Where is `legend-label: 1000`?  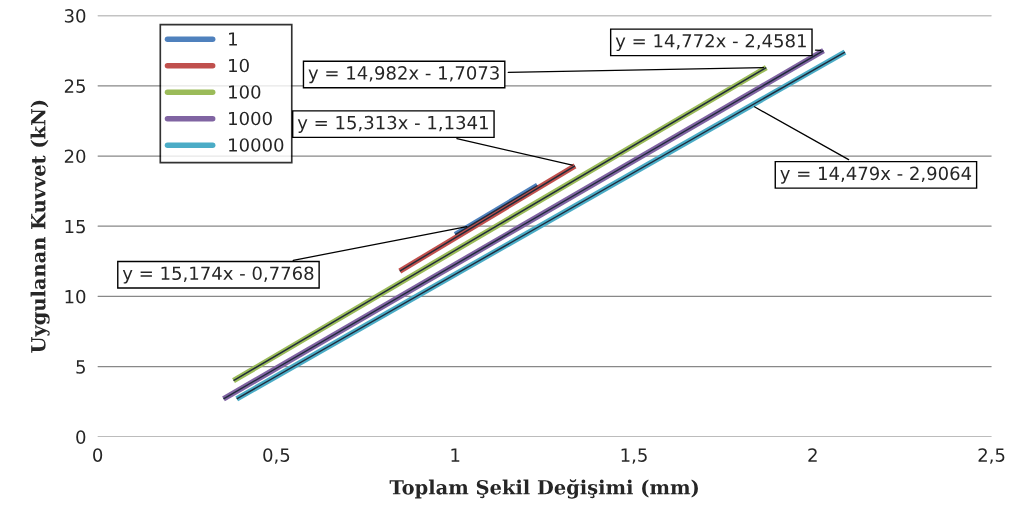 legend-label: 1000 is located at coordinates (250, 118).